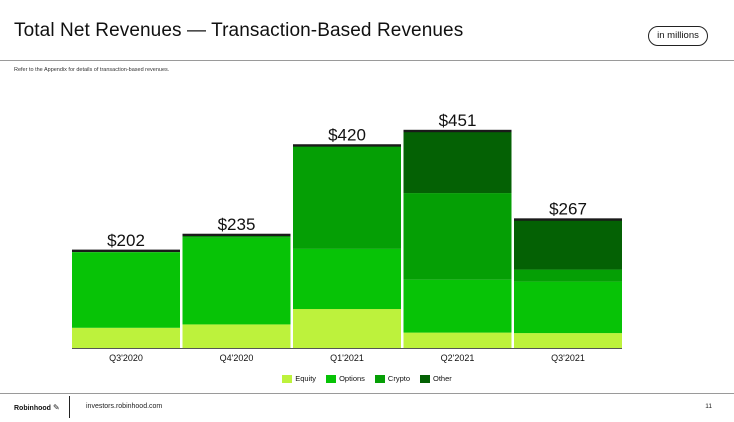 This screenshot has width=734, height=422. Describe the element at coordinates (458, 358) in the screenshot. I see `x-tick-label: Q2'2021` at that location.